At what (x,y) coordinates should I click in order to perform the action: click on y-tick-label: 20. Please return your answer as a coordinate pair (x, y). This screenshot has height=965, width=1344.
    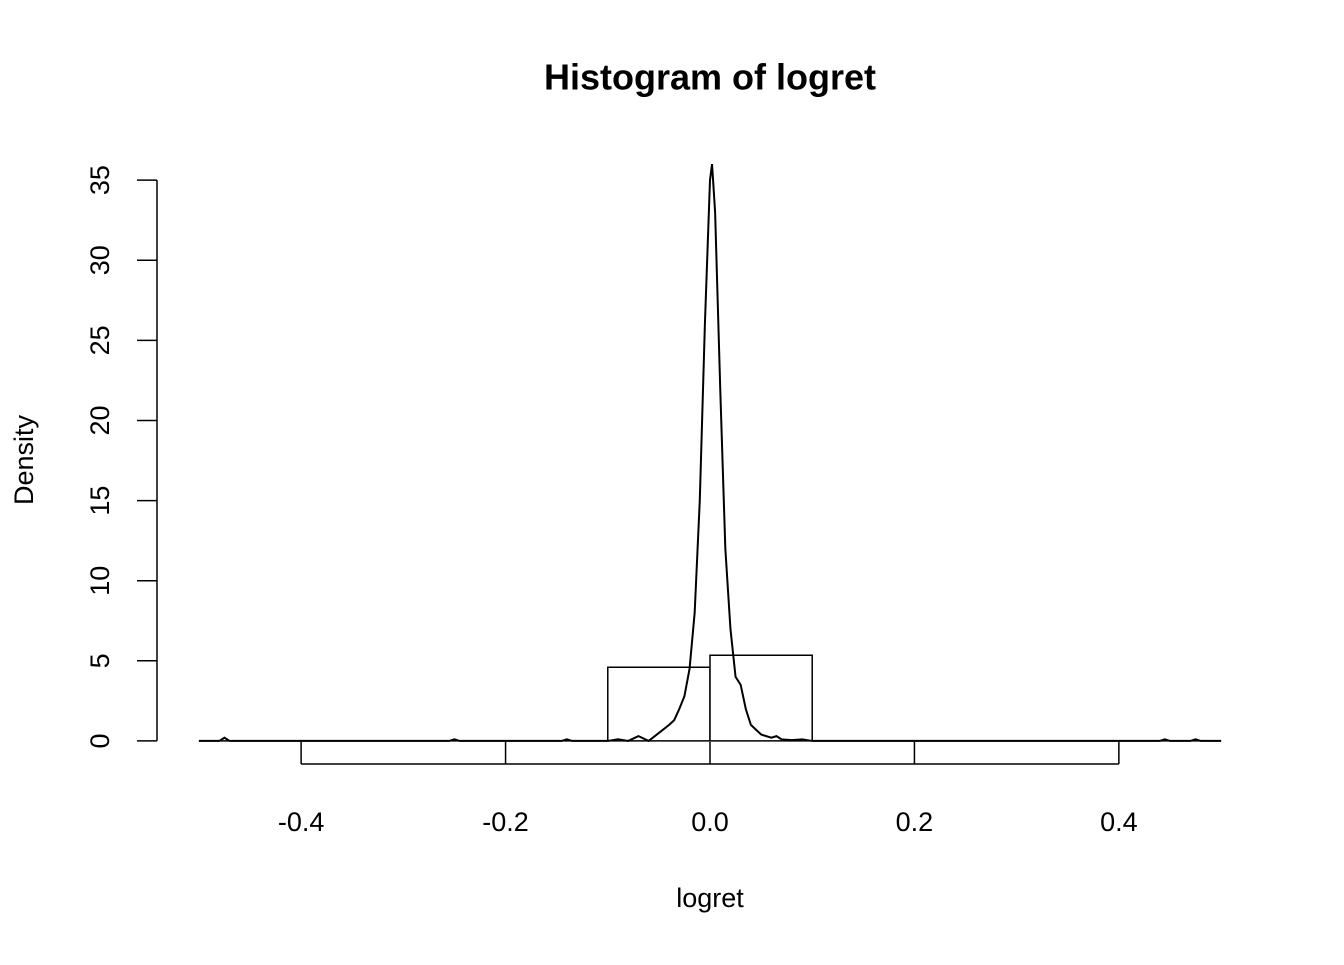
    Looking at the image, I should click on (100, 420).